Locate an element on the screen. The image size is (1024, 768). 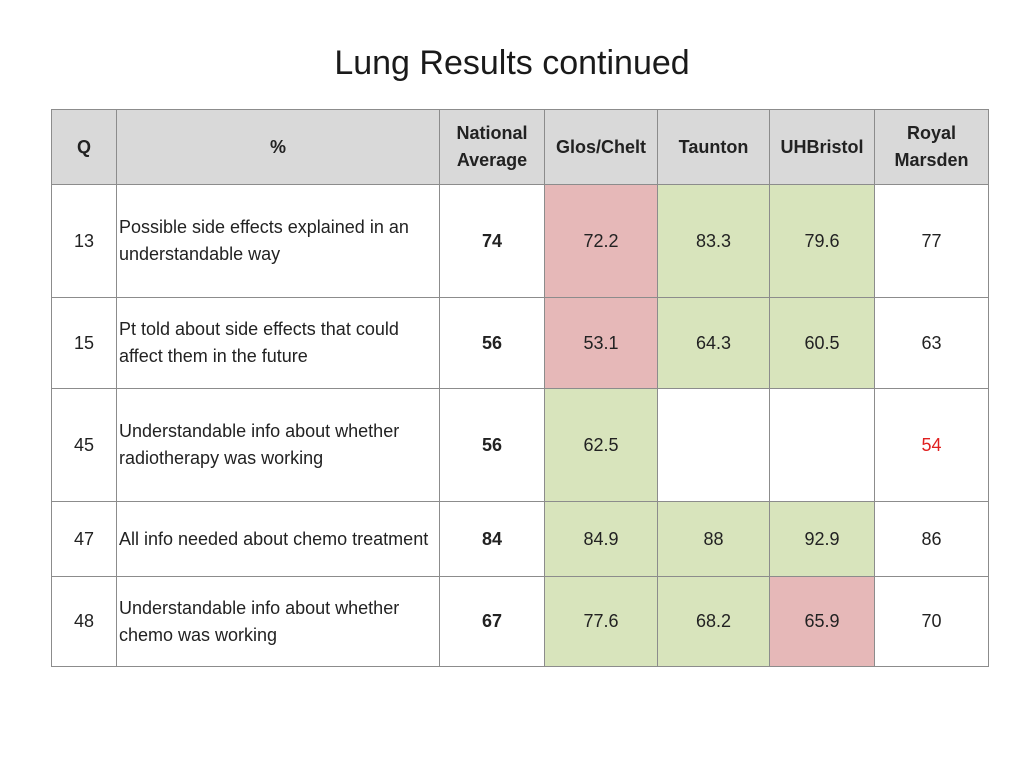
uhbristol-value is located at coordinates (822, 445).